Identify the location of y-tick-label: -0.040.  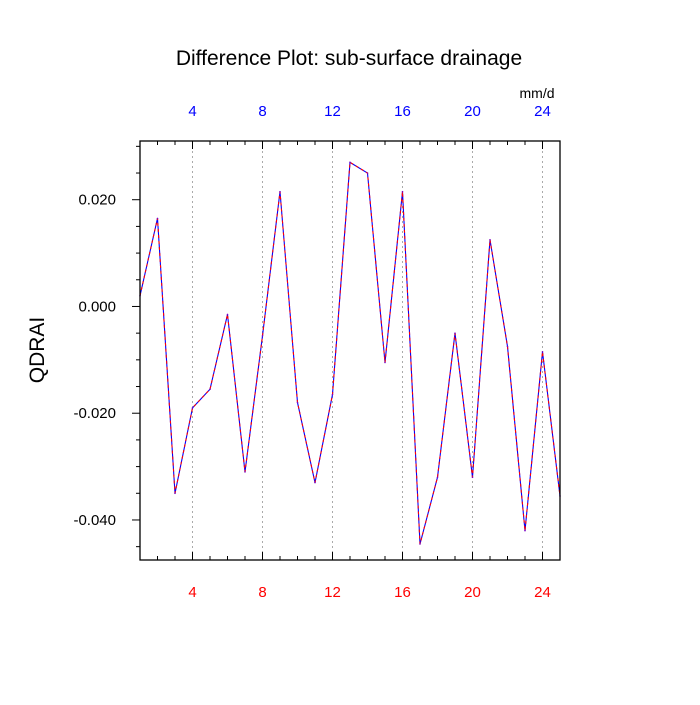
(94, 520).